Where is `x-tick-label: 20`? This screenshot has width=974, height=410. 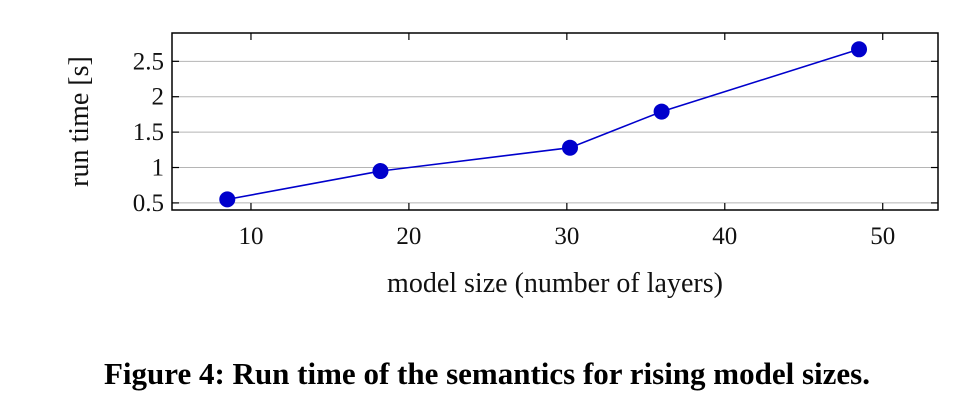 x-tick-label: 20 is located at coordinates (408, 236).